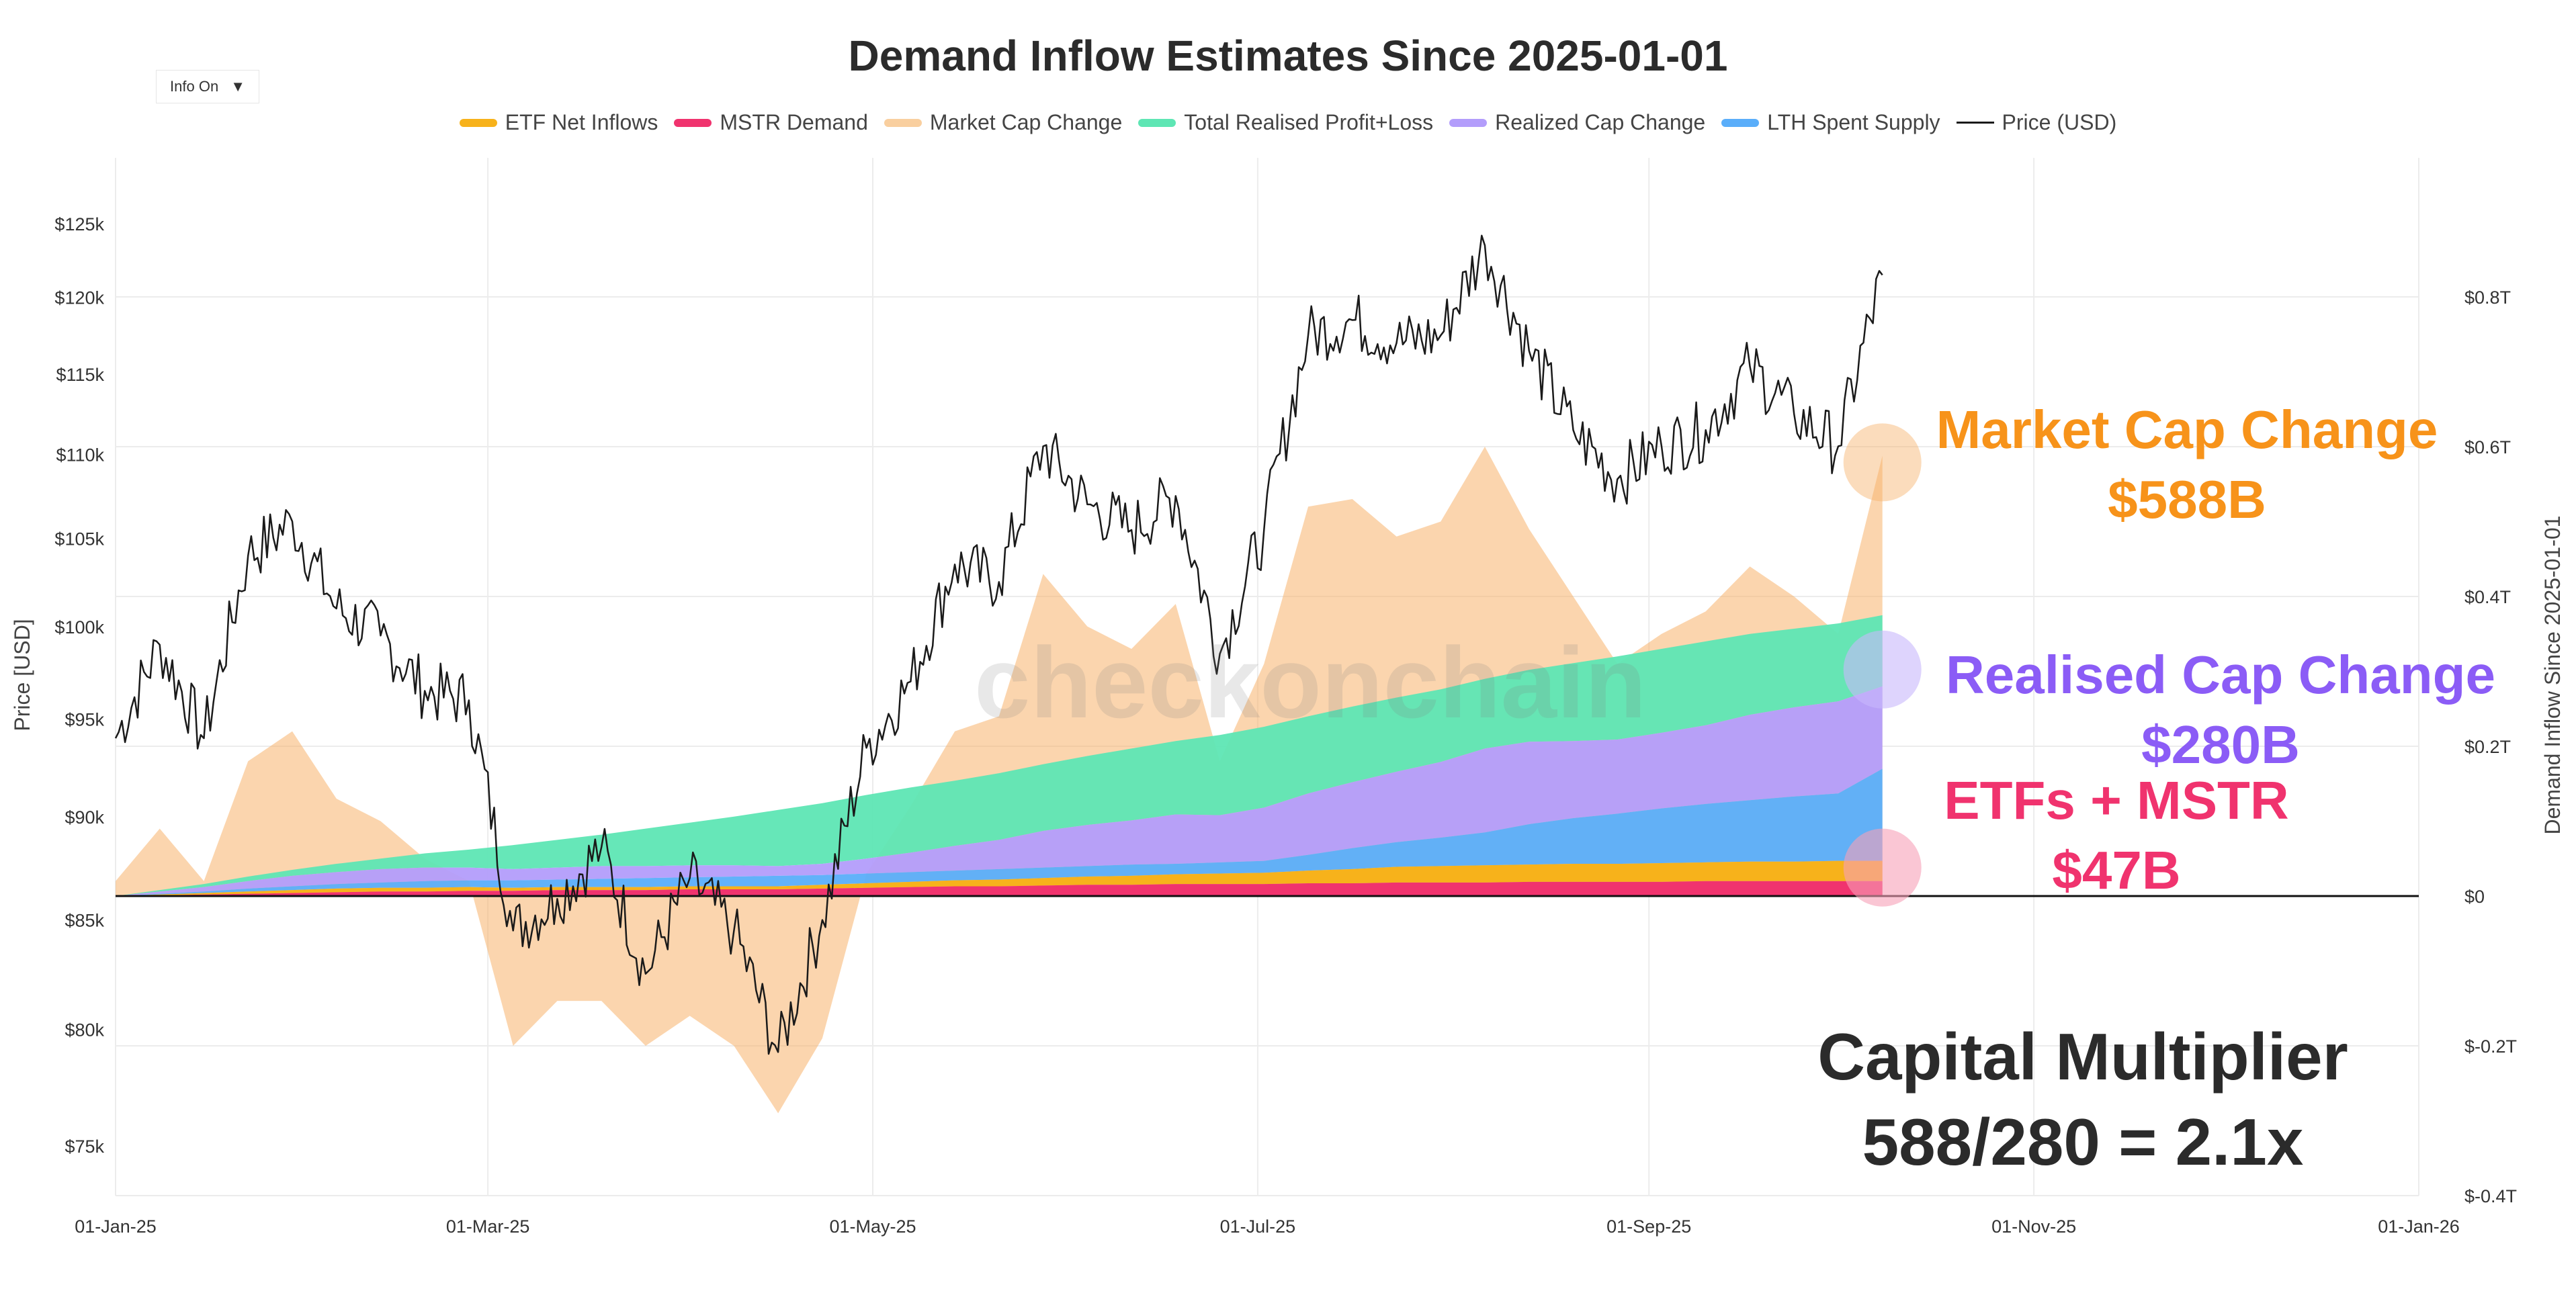 The width and height of the screenshot is (2576, 1291). I want to click on legend-item-mstr: MSTR Demand, so click(771, 122).